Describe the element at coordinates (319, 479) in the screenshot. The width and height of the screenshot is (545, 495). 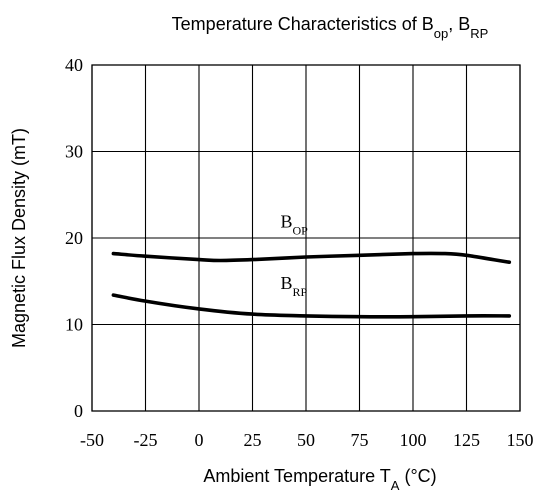
I see `x-axis-label: Ambient Temperature TA (°C)` at that location.